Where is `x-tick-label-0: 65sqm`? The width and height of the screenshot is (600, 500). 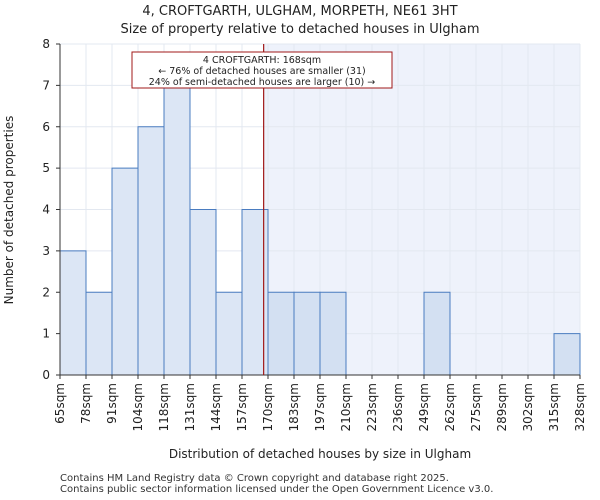
x-tick-label-0: 65sqm is located at coordinates (60, 403).